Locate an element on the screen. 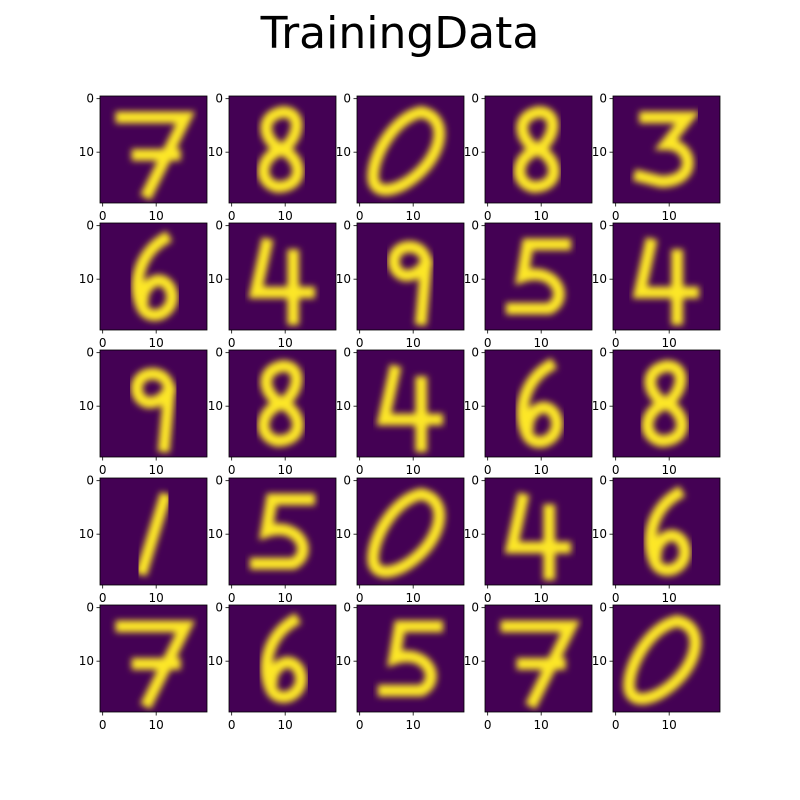 The width and height of the screenshot is (800, 800). sample-2-2: 0 10 0 10 is located at coordinates (400, 411).